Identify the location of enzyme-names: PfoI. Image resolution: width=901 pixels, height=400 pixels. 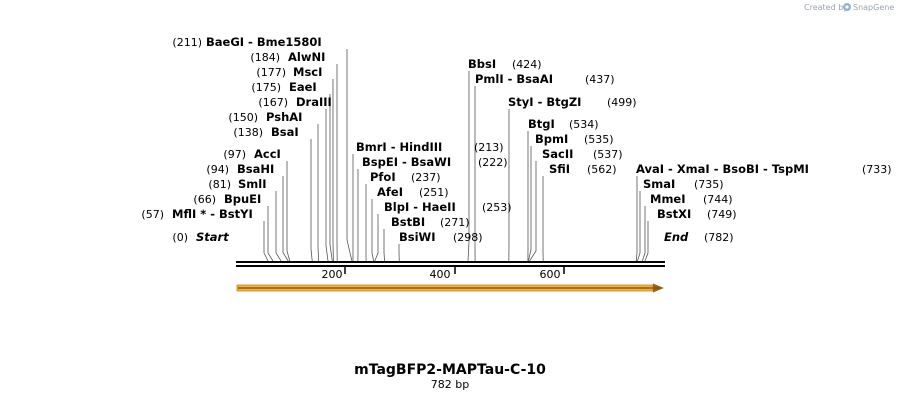
(383, 177).